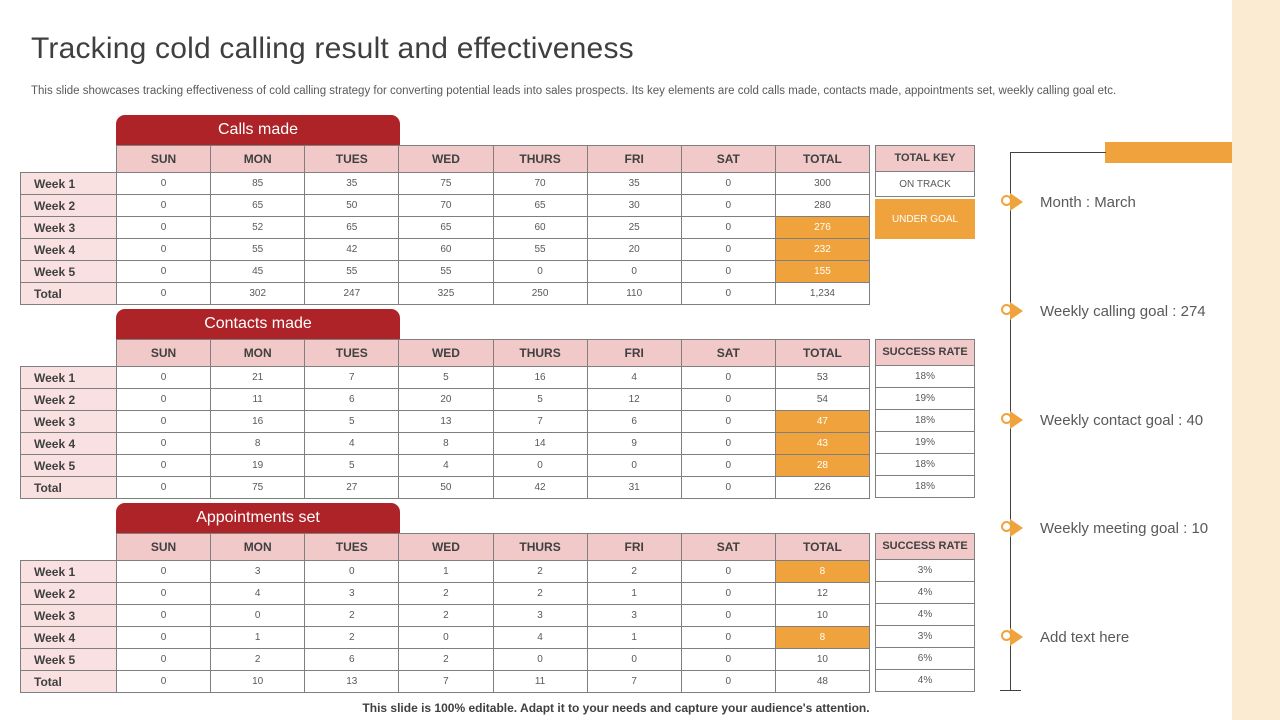 This screenshot has height=720, width=1280. What do you see at coordinates (822, 593) in the screenshot?
I see `total-cell: 12` at bounding box center [822, 593].